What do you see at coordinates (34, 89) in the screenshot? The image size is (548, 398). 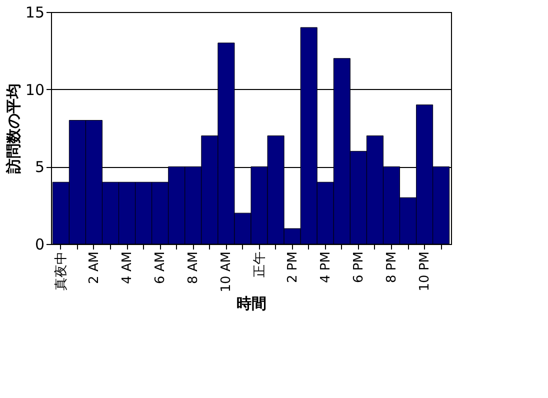 I see `y-tick-label: 10` at bounding box center [34, 89].